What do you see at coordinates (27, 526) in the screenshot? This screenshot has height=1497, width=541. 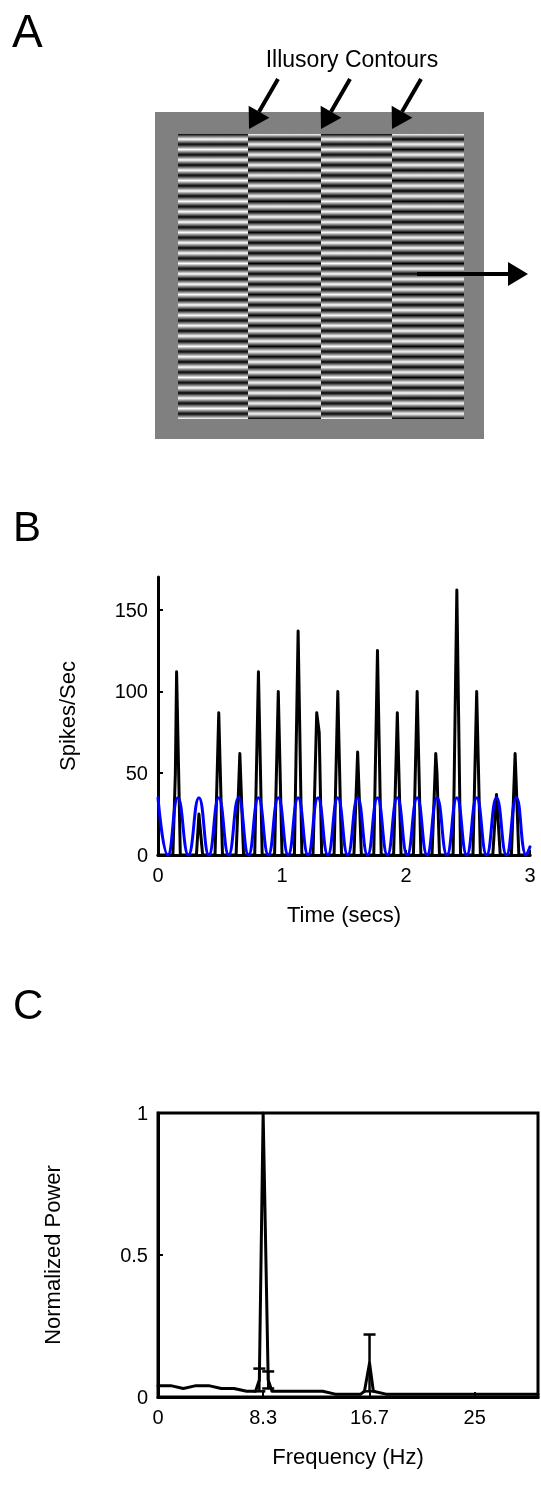 I see `chart-title: B` at bounding box center [27, 526].